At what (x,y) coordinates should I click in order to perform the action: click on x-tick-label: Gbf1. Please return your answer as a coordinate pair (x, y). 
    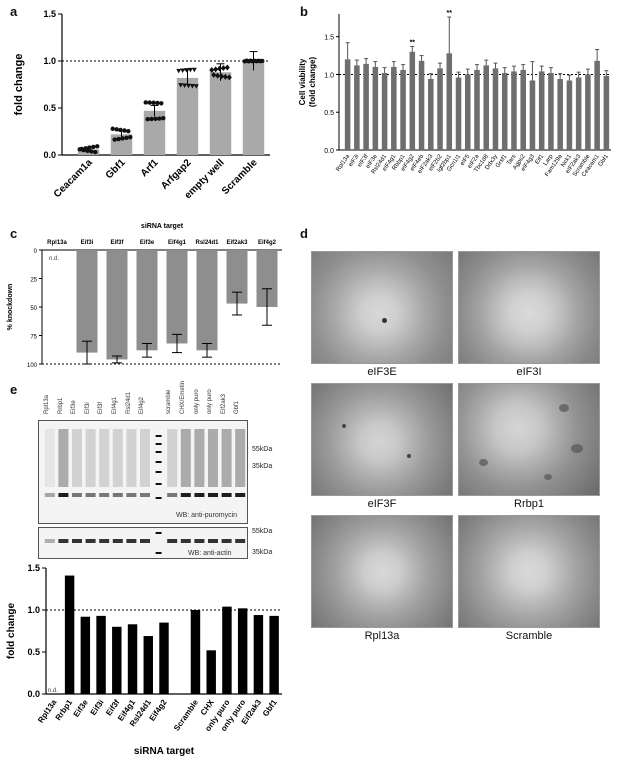
    Looking at the image, I should click on (270, 708).